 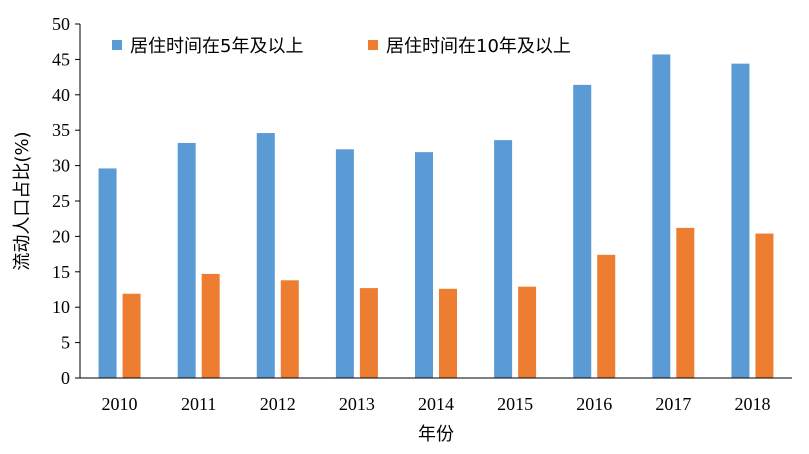 I want to click on x-tick-label: 2015, so click(x=515, y=404).